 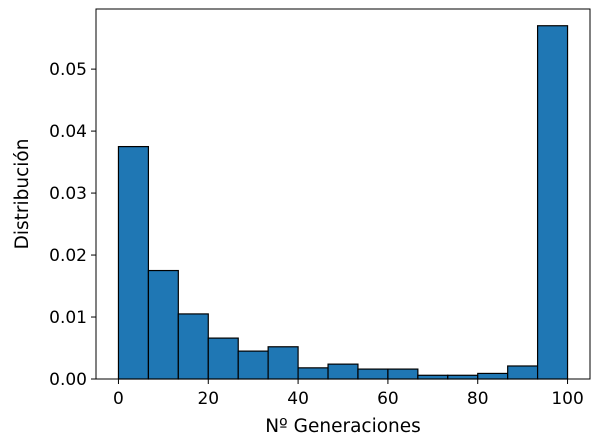 What do you see at coordinates (567, 399) in the screenshot?
I see `x-tick-label: 100` at bounding box center [567, 399].